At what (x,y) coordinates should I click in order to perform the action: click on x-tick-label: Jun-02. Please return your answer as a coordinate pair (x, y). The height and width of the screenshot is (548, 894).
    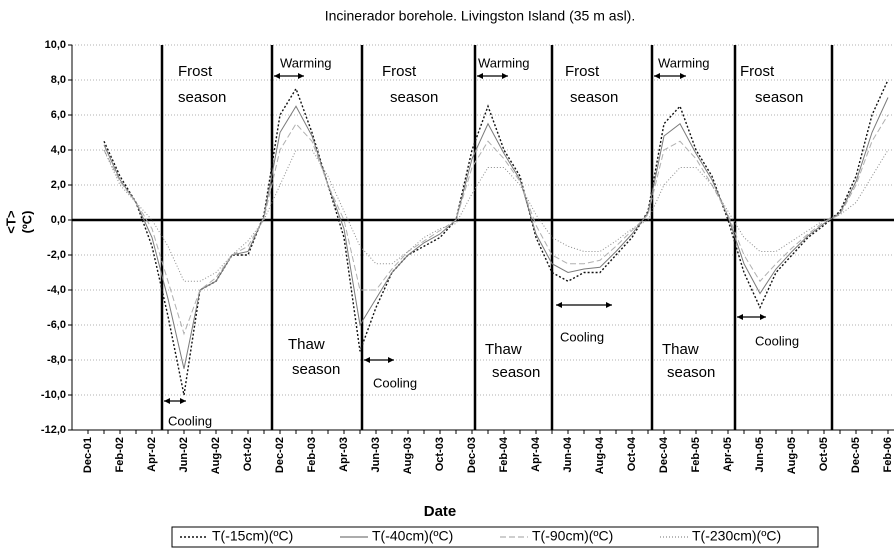
    Looking at the image, I should click on (184, 454).